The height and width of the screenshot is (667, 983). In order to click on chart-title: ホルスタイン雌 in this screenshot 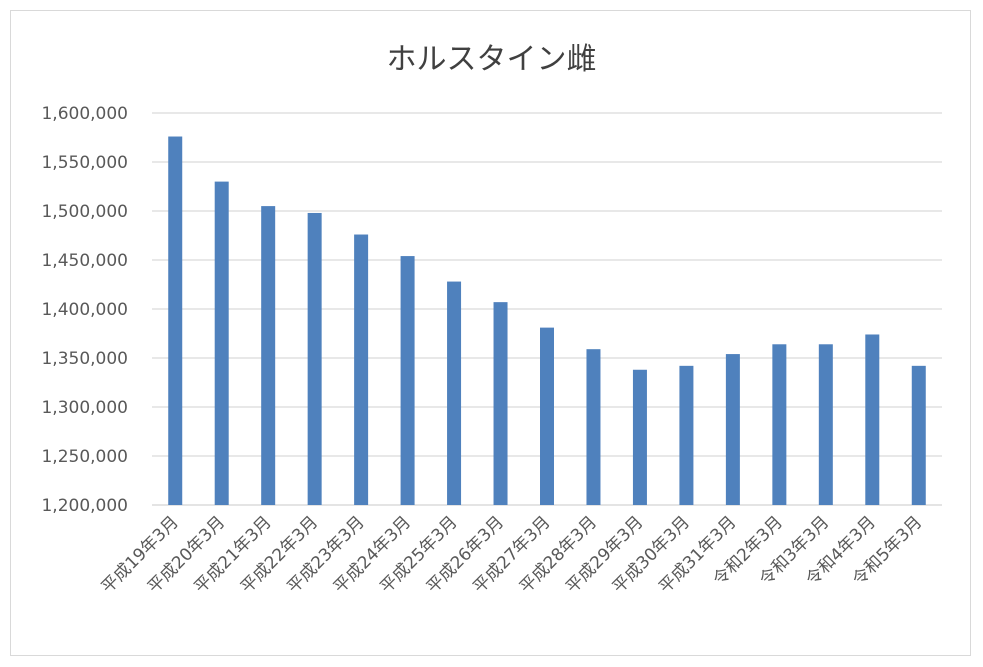, I will do `click(491, 59)`.